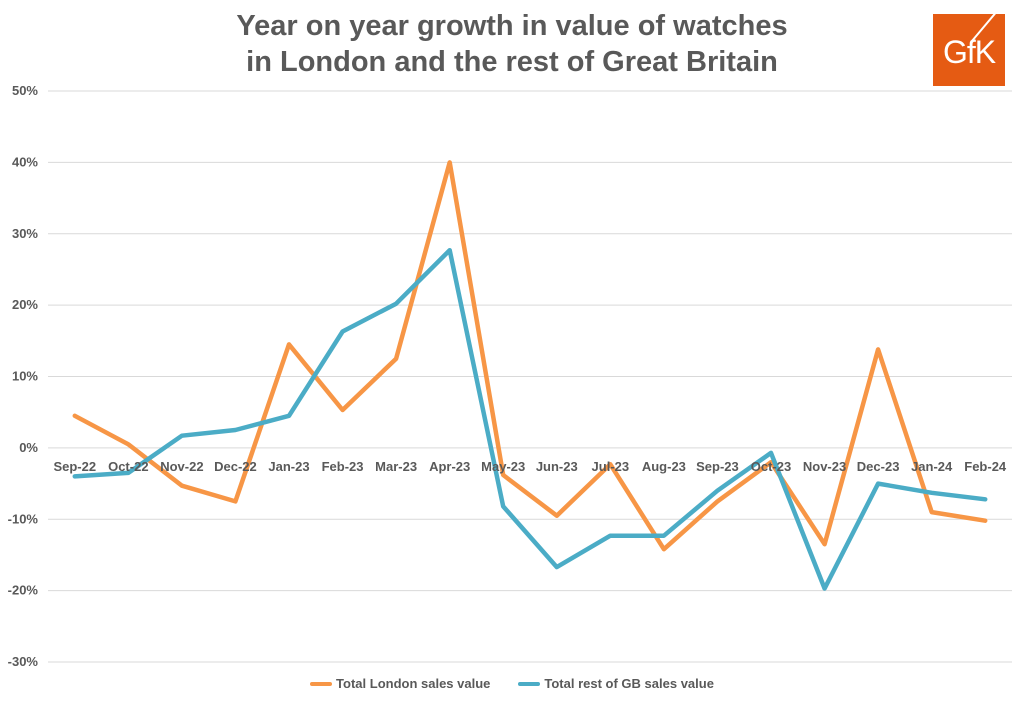 The width and height of the screenshot is (1024, 703). I want to click on chart-title-line1: Year on year growth in value of watches, so click(512, 26).